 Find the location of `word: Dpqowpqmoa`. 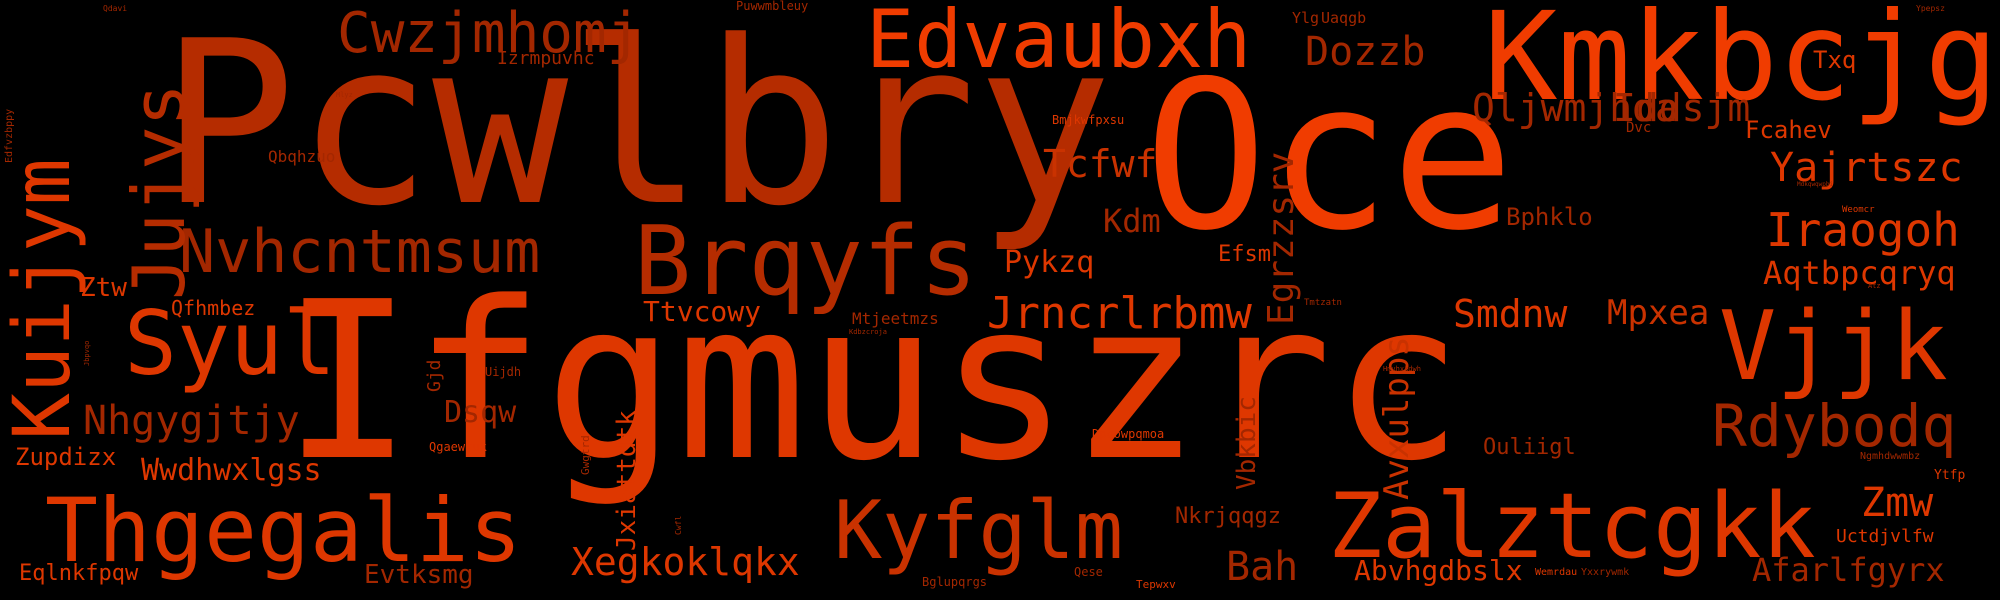

word: Dpqowpqmoa is located at coordinates (1128, 434).